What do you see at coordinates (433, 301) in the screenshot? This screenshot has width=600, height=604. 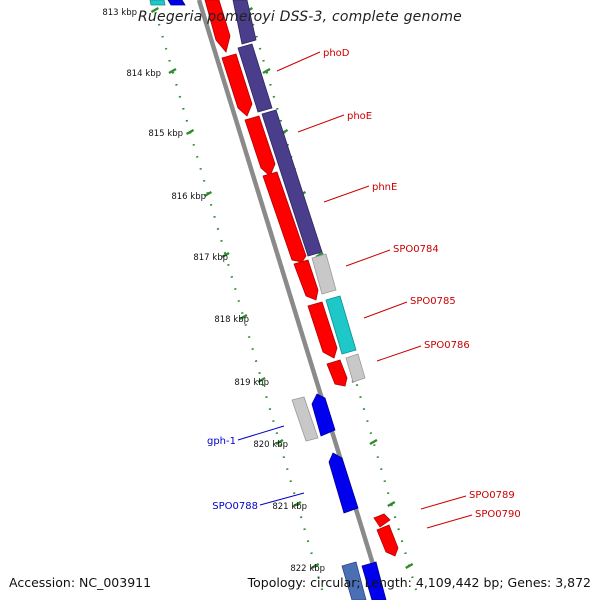 I see `gene-label-spo0785: SPO0785` at bounding box center [433, 301].